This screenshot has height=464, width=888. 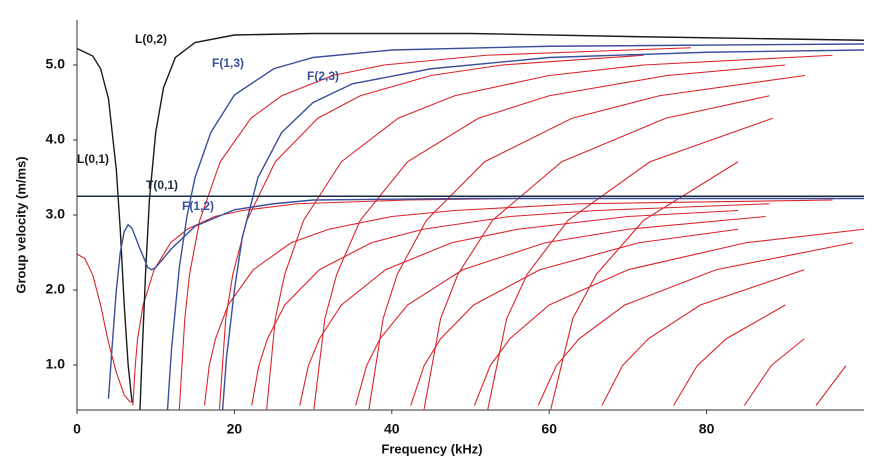 What do you see at coordinates (77, 429) in the screenshot?
I see `x-tick-label: 0` at bounding box center [77, 429].